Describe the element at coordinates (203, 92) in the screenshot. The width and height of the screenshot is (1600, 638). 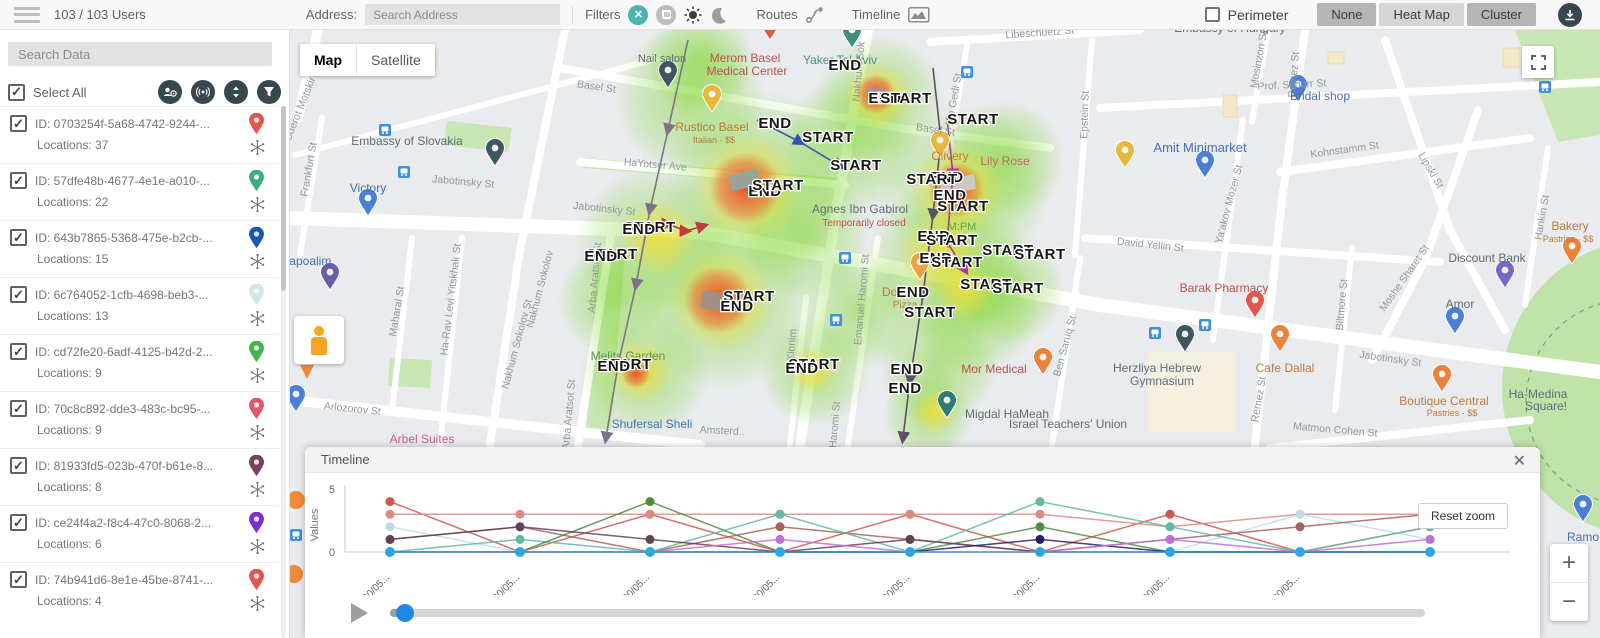
I see `broadcast-icon` at that location.